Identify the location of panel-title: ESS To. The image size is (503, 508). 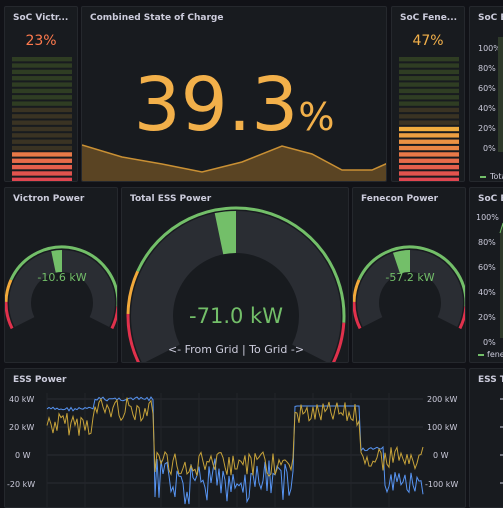
(490, 380).